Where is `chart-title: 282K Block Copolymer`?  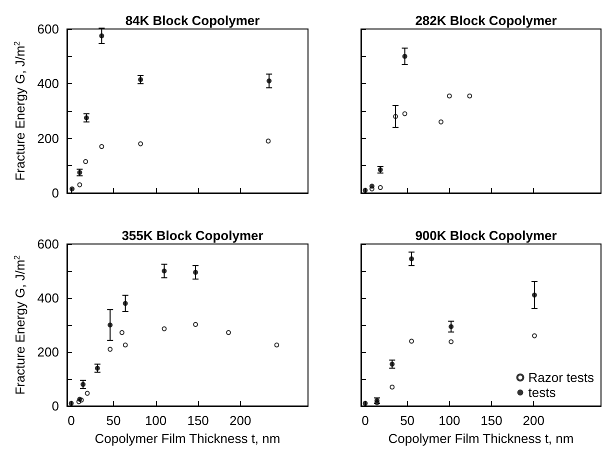
chart-title: 282K Block Copolymer is located at coordinates (486, 20).